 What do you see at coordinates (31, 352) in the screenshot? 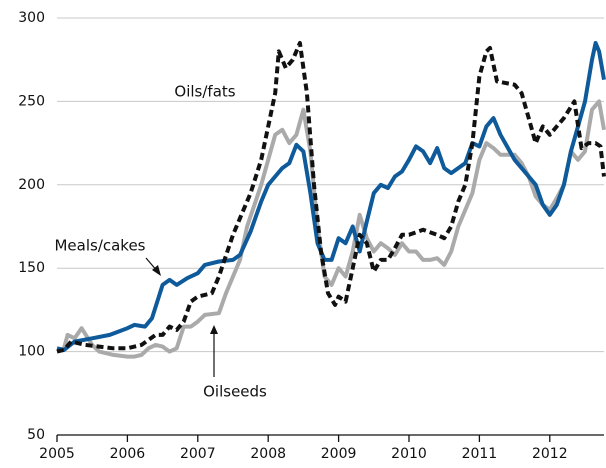
I see `y-tick-label: 100` at bounding box center [31, 352].